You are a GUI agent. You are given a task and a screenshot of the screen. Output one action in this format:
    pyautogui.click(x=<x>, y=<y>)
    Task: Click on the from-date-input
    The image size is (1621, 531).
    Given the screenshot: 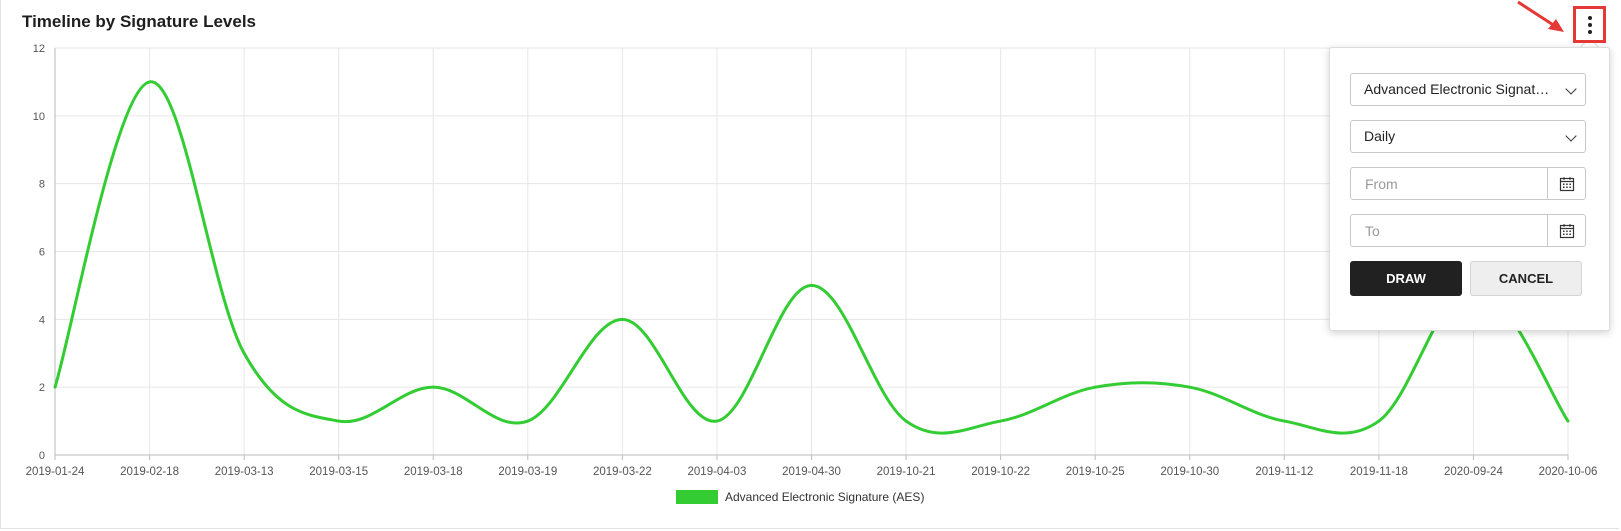 What is the action you would take?
    pyautogui.click(x=1449, y=183)
    